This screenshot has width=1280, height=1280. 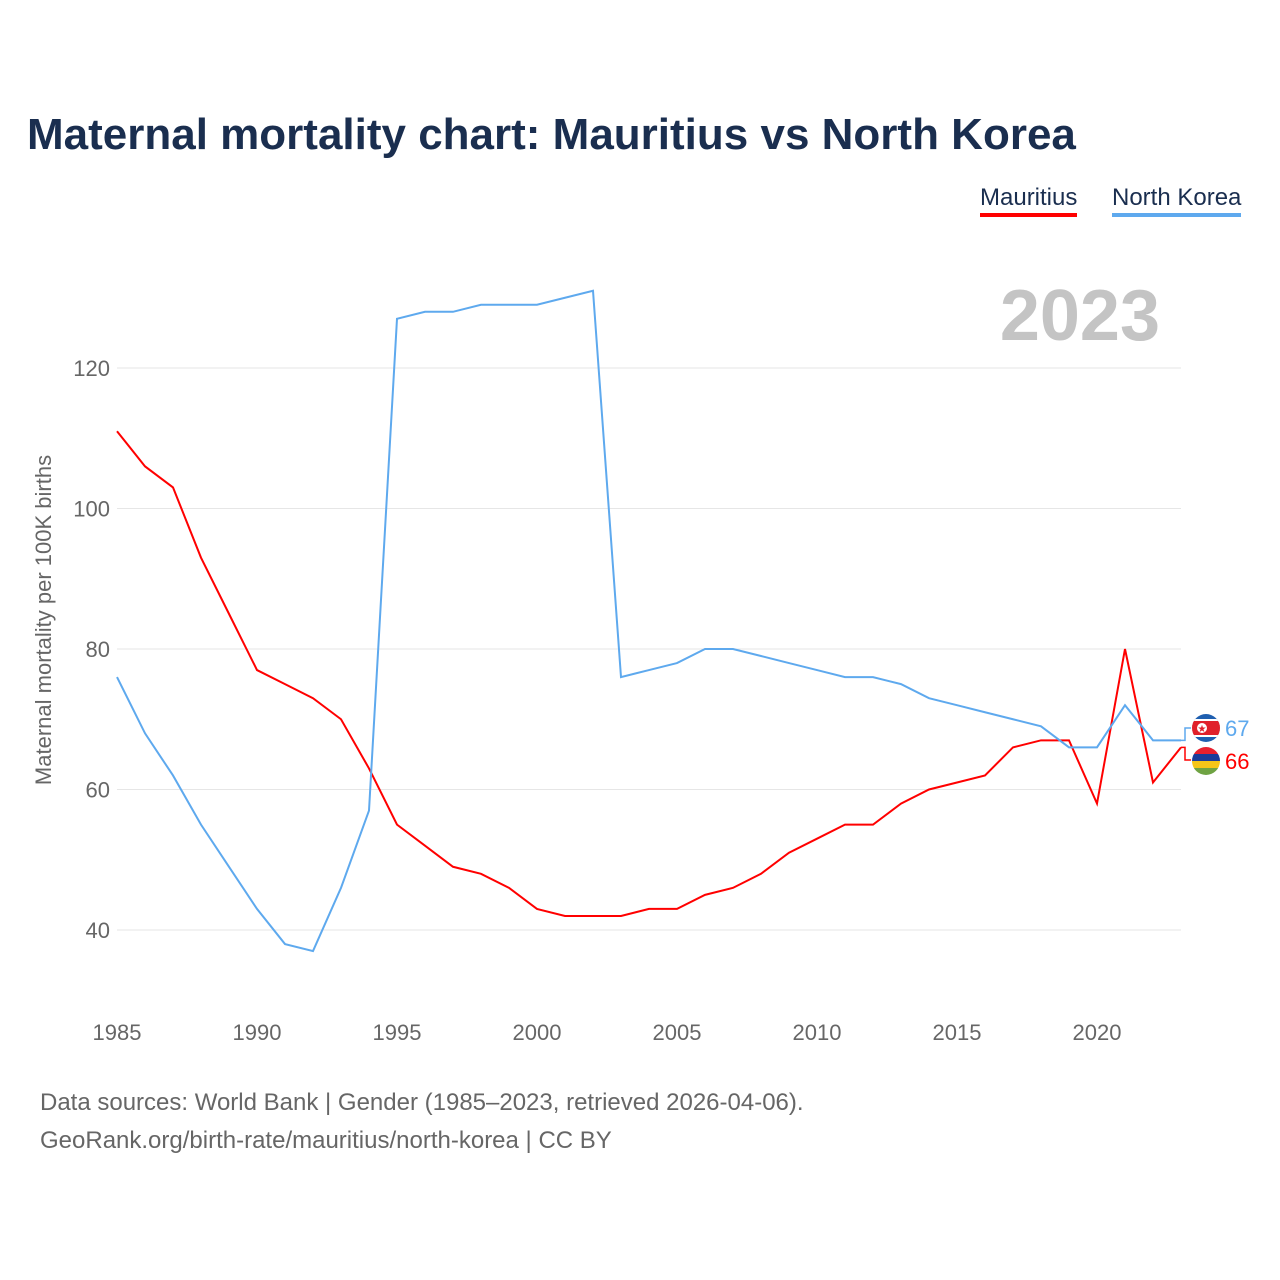 What do you see at coordinates (1237, 761) in the screenshot?
I see `end-value-mauritius: 66` at bounding box center [1237, 761].